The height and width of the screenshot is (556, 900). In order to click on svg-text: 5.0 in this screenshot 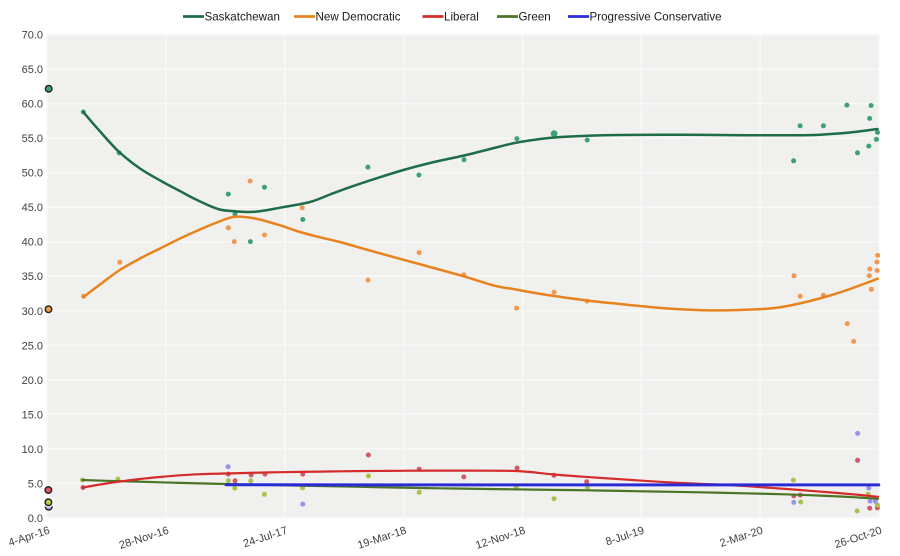, I will do `click(35, 484)`.